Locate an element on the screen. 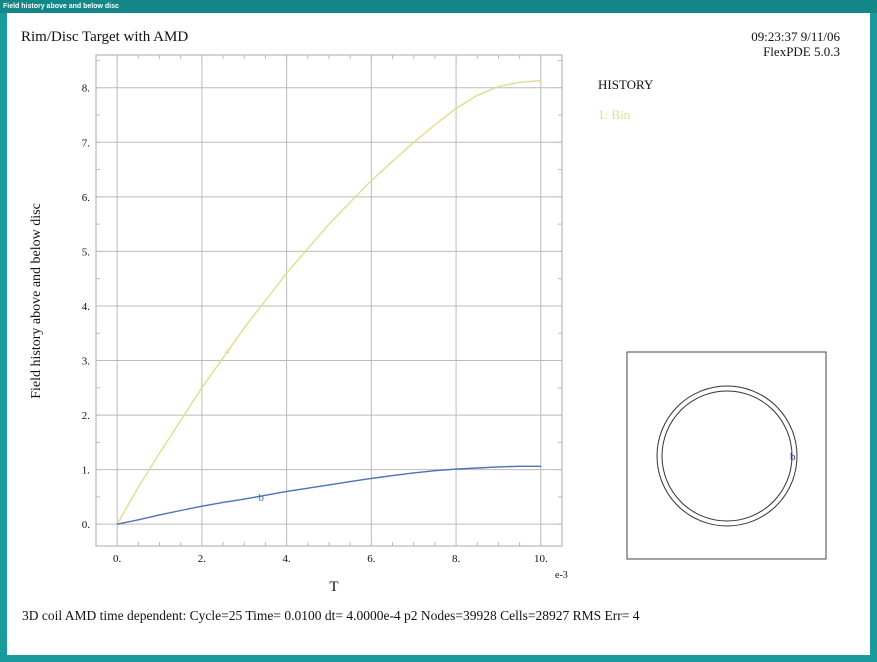 This screenshot has height=662, width=877. y-tick-label: 0. is located at coordinates (86, 525).